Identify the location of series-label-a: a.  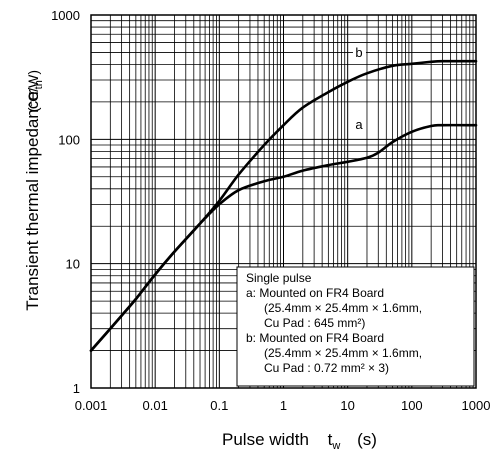
(359, 124).